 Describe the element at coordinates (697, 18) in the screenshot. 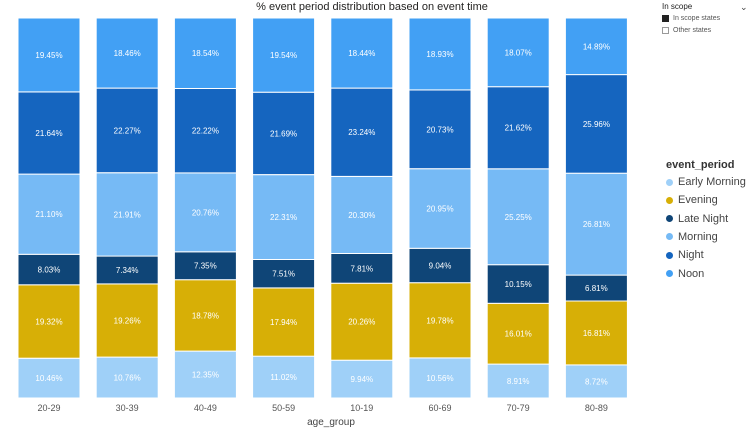

I see `in-scope-states-label: In scope states` at that location.